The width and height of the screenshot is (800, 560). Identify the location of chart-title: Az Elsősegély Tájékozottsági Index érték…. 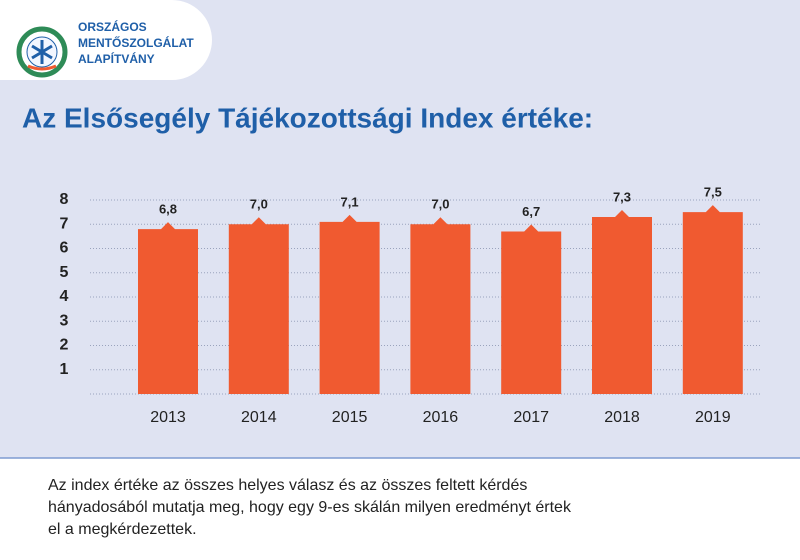
(307, 117).